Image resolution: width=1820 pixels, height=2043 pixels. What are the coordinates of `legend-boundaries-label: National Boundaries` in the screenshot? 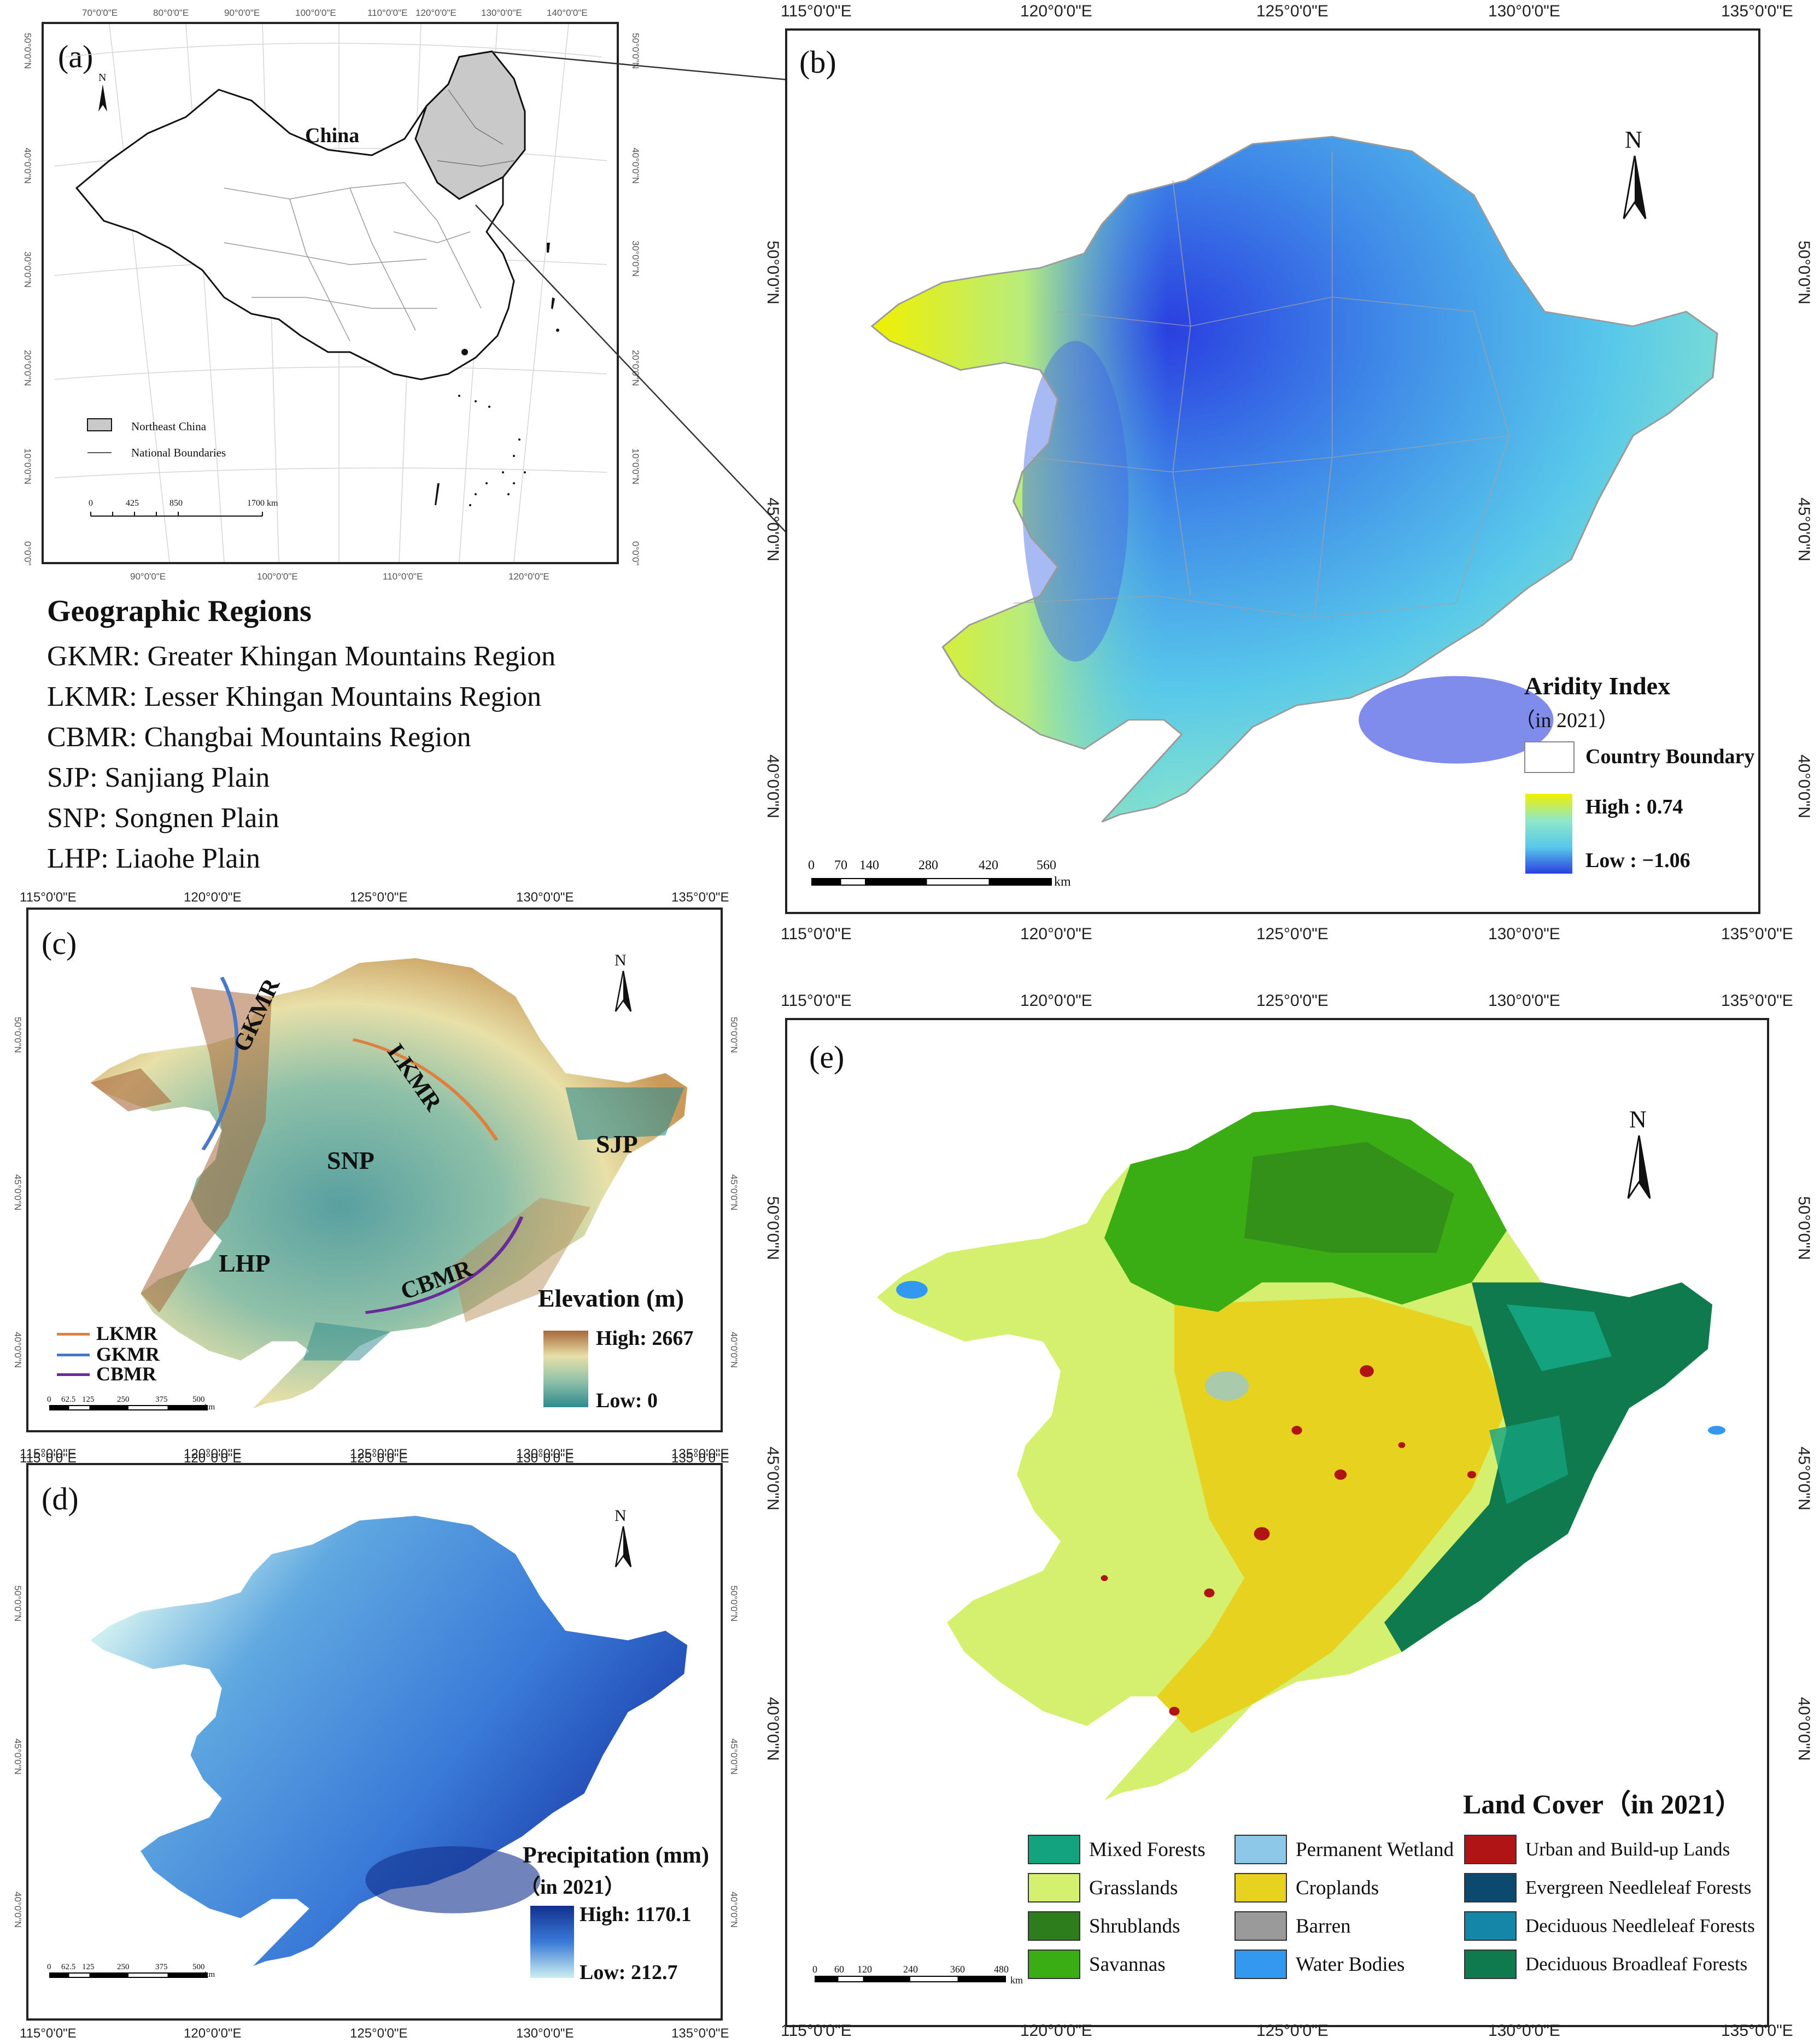 It's located at (178, 452).